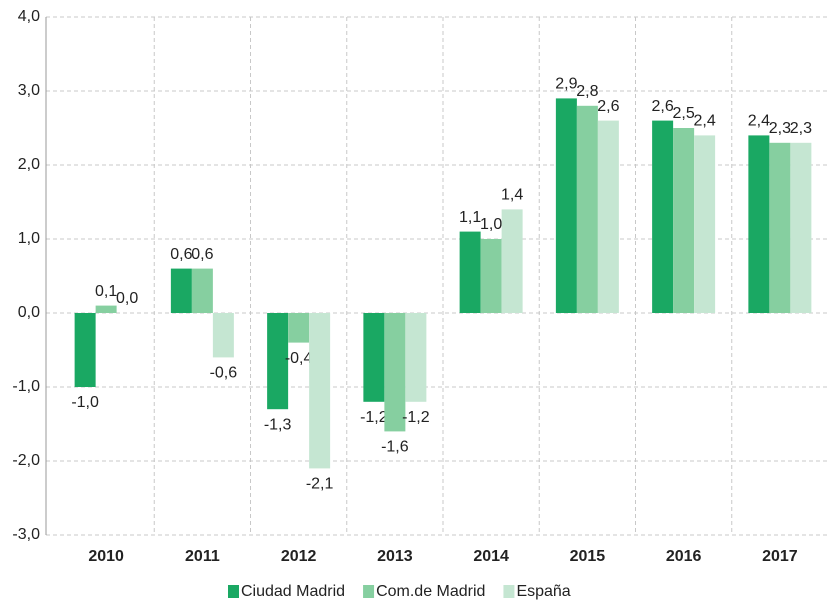 The image size is (831, 609). Describe the element at coordinates (29, 312) in the screenshot. I see `y-tick-label: 0,0` at that location.